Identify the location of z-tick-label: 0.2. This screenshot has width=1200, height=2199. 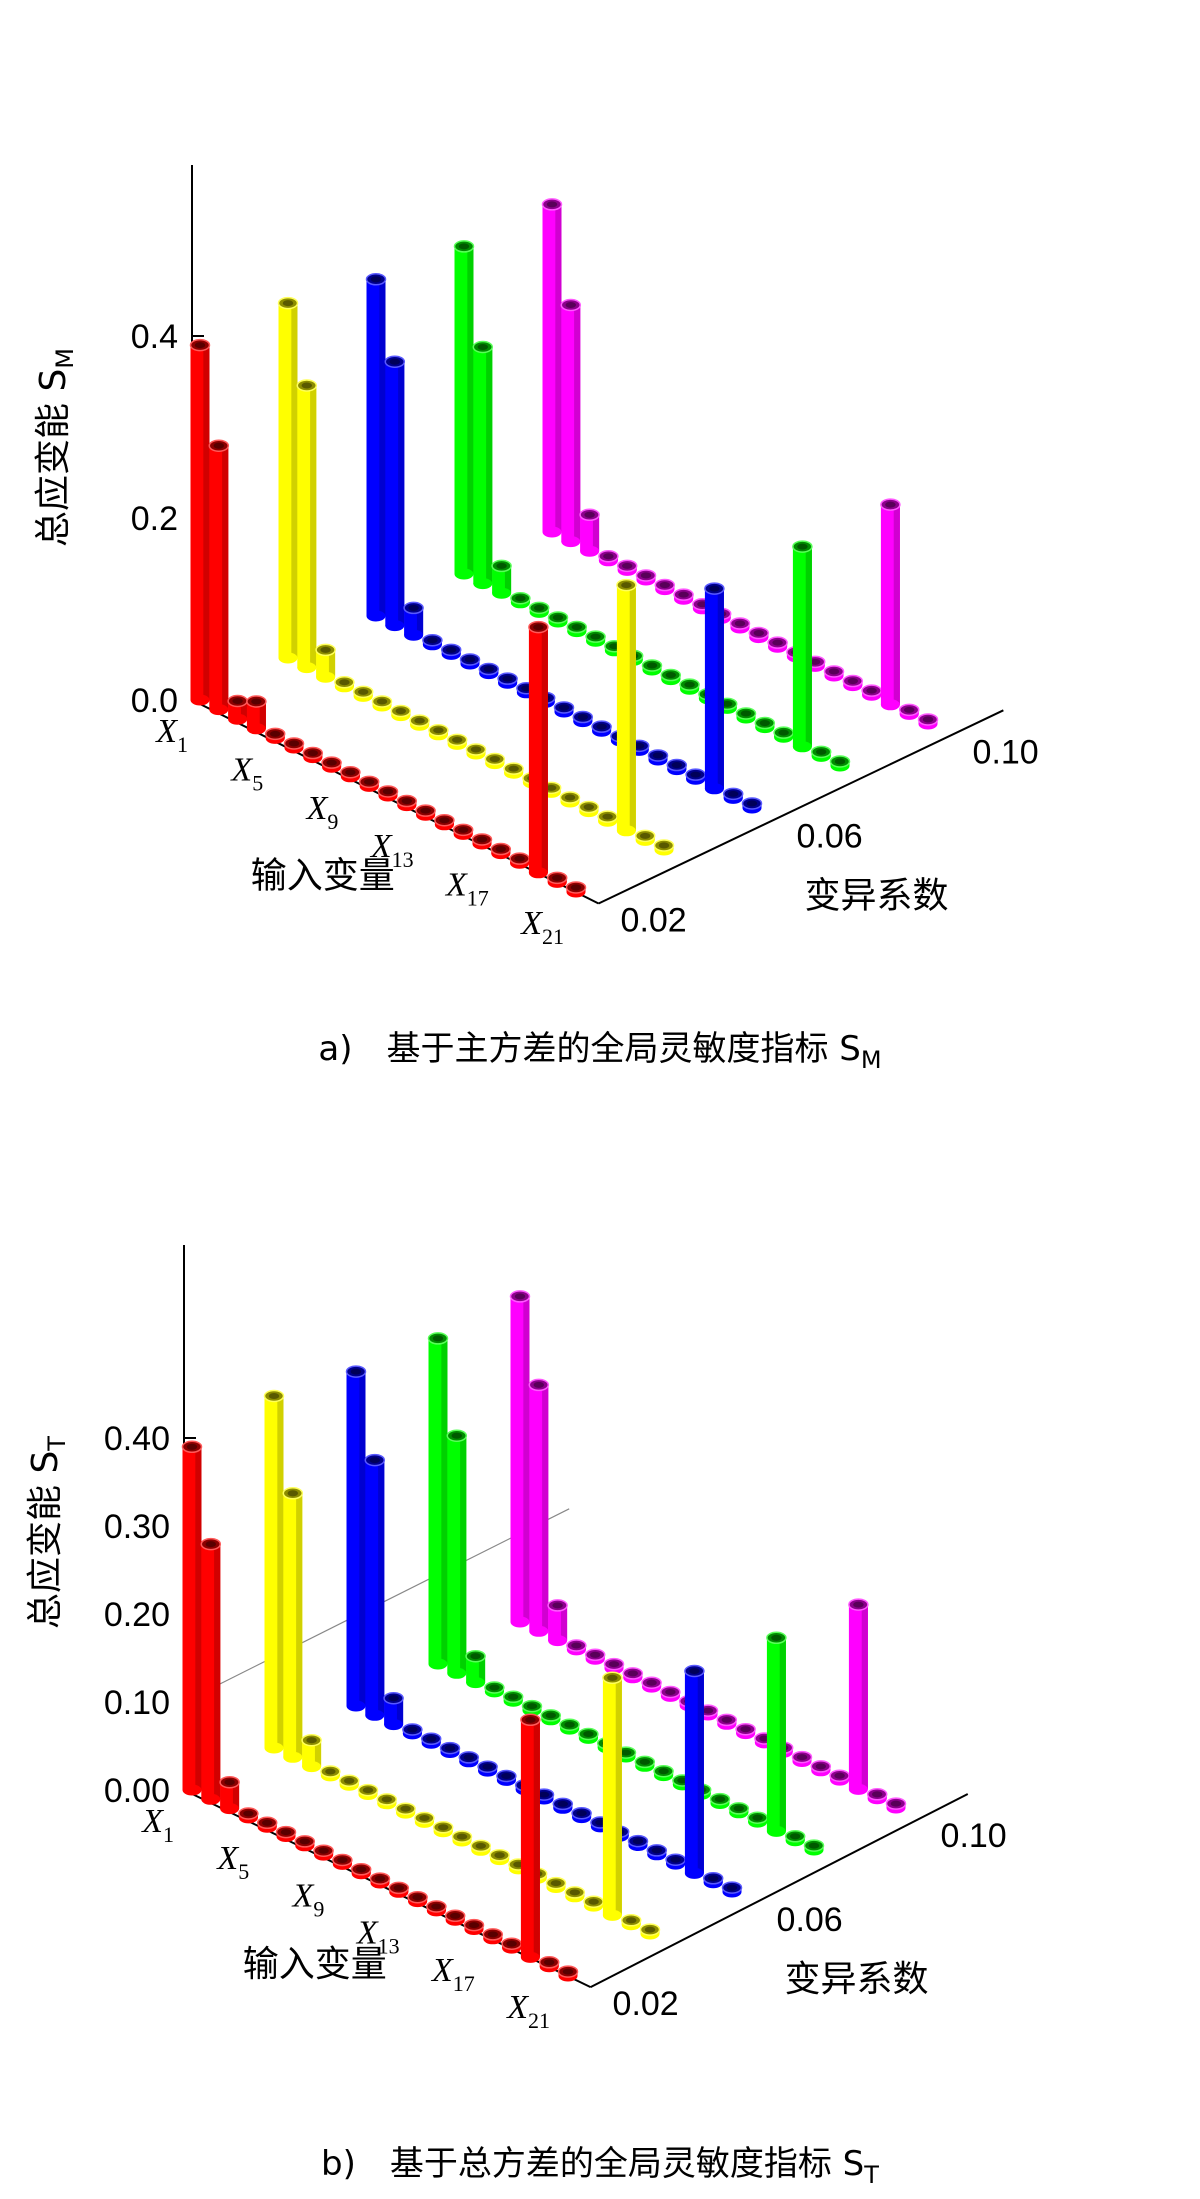
(154, 519).